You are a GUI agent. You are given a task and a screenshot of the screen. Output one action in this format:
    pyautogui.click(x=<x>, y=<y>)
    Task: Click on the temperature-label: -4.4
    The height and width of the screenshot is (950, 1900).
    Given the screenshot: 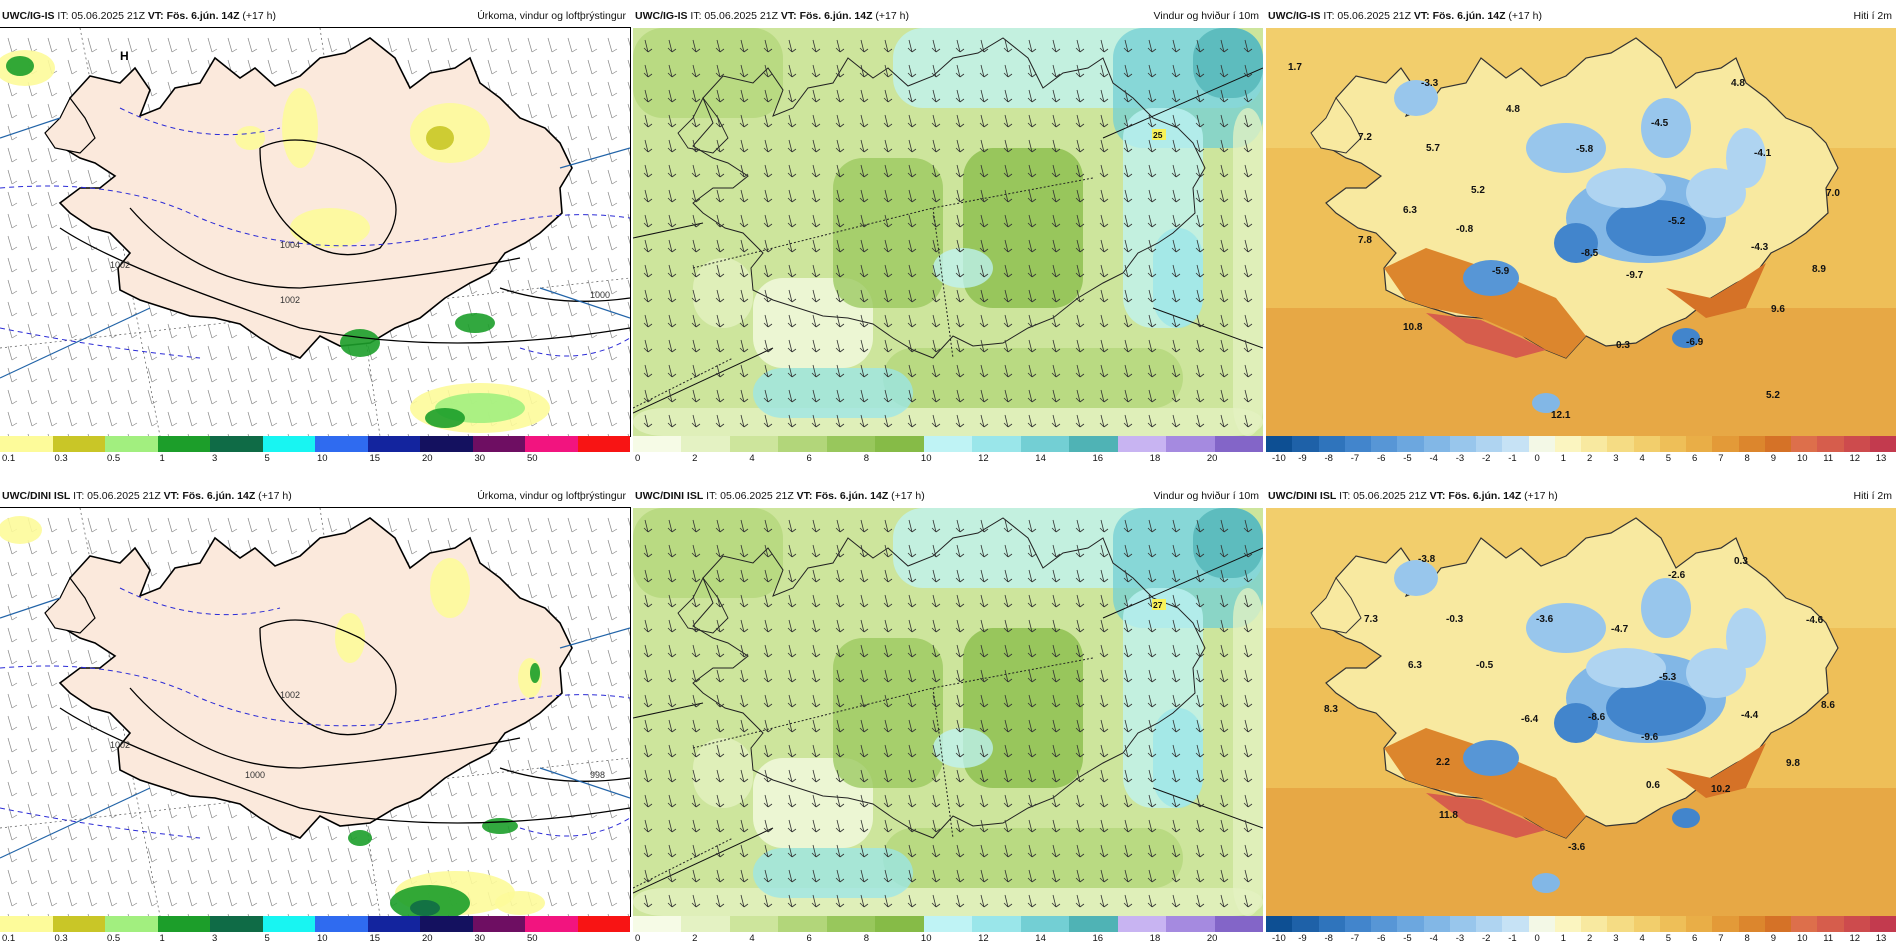 What is the action you would take?
    pyautogui.click(x=1750, y=715)
    